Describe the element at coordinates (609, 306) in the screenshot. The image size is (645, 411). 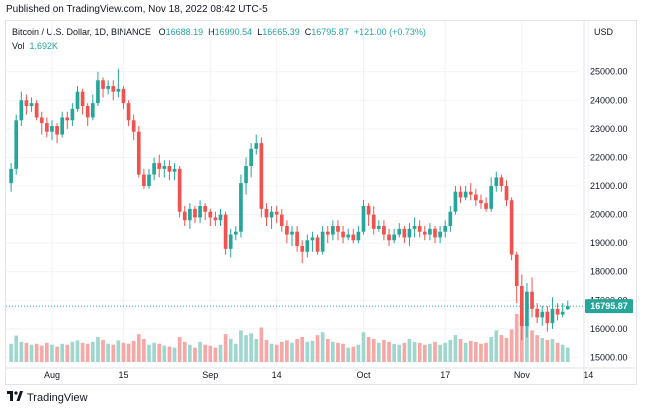
I see `last-price-label: 16795.87` at that location.